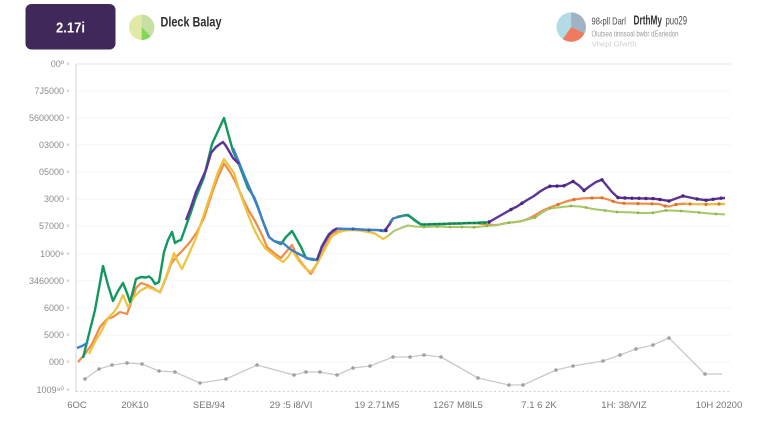 Image resolution: width=760 pixels, height=426 pixels. What do you see at coordinates (648, 21) in the screenshot?
I see `svg-text: DrthMy` at bounding box center [648, 21].